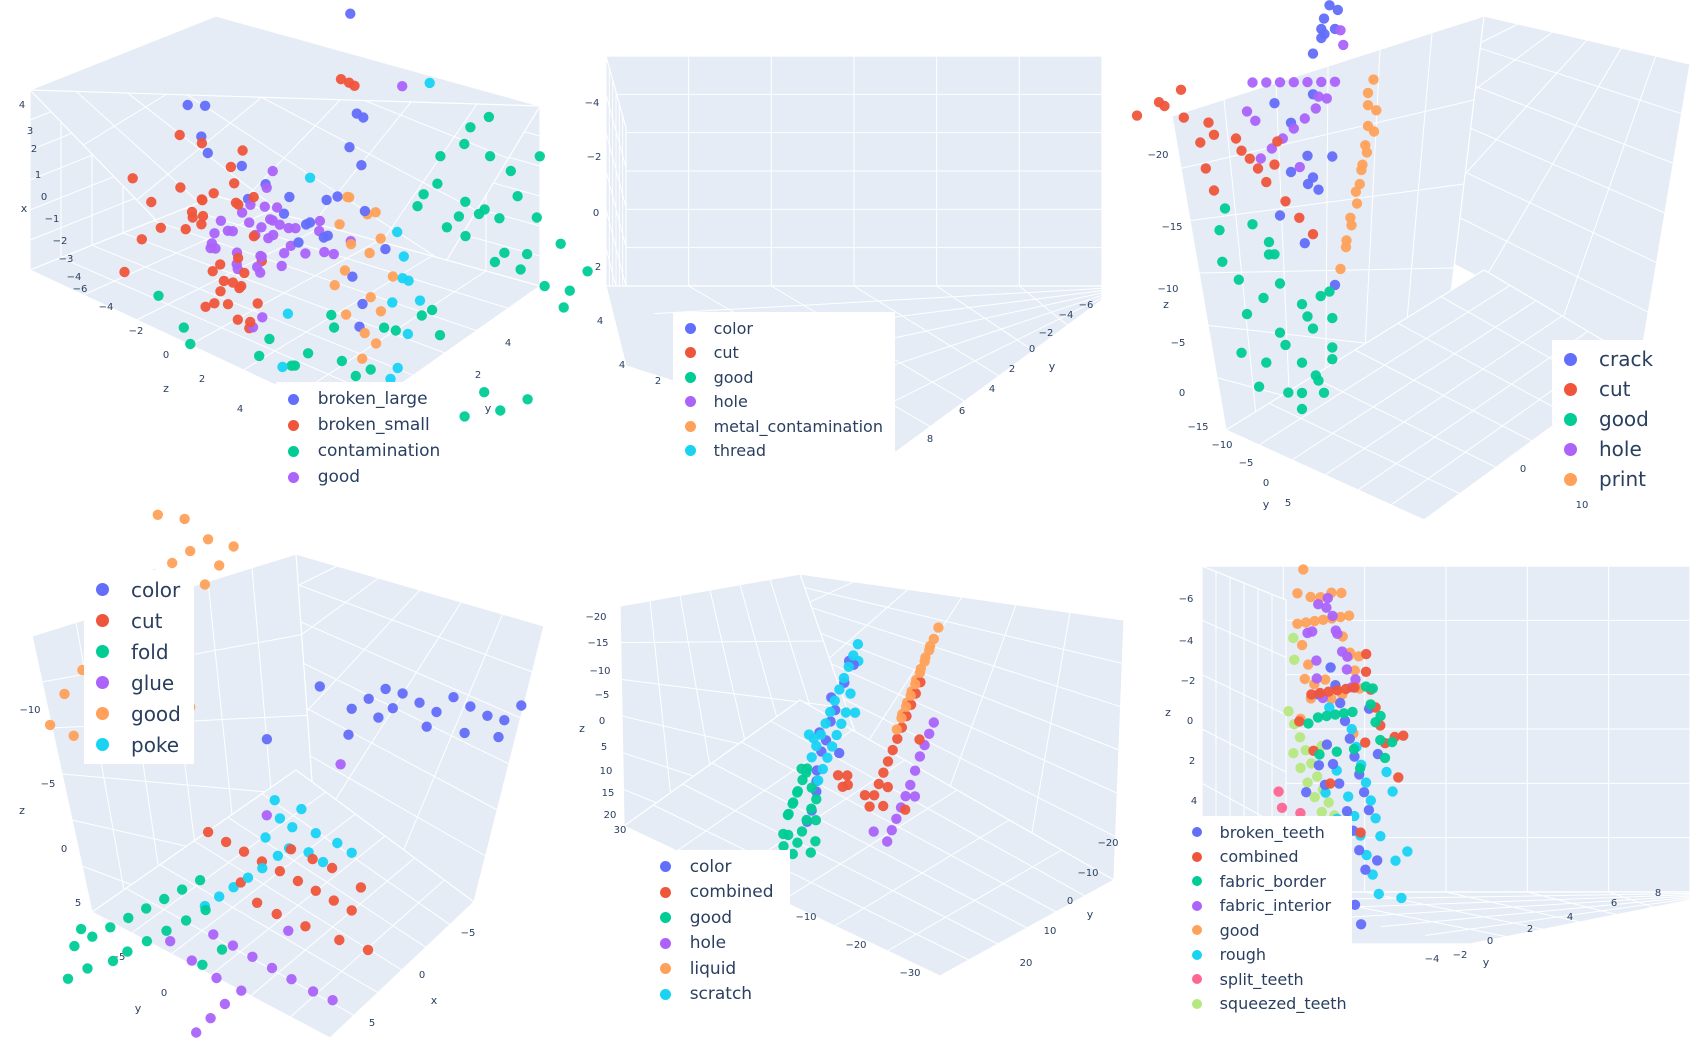 This screenshot has height=1043, width=1706. I want to click on legend-item-poke: poke, so click(138, 744).